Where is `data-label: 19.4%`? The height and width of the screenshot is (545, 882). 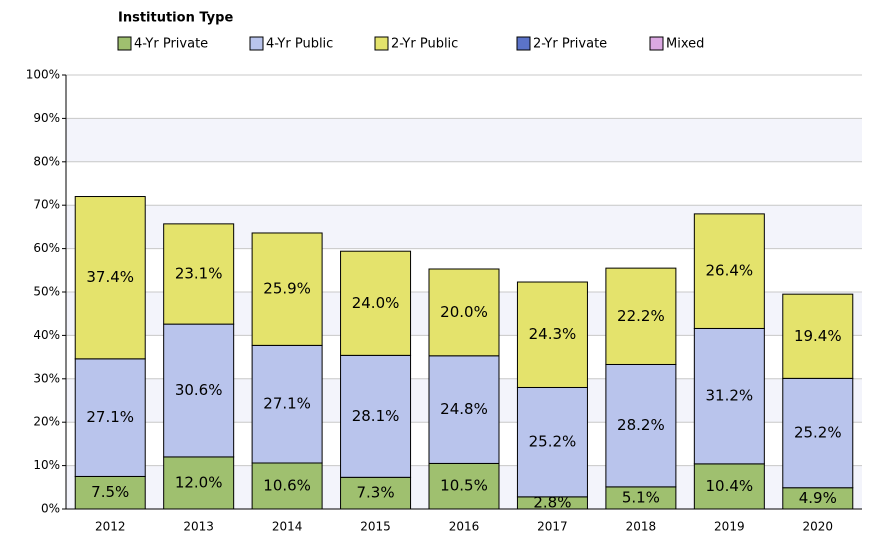 data-label: 19.4% is located at coordinates (818, 336).